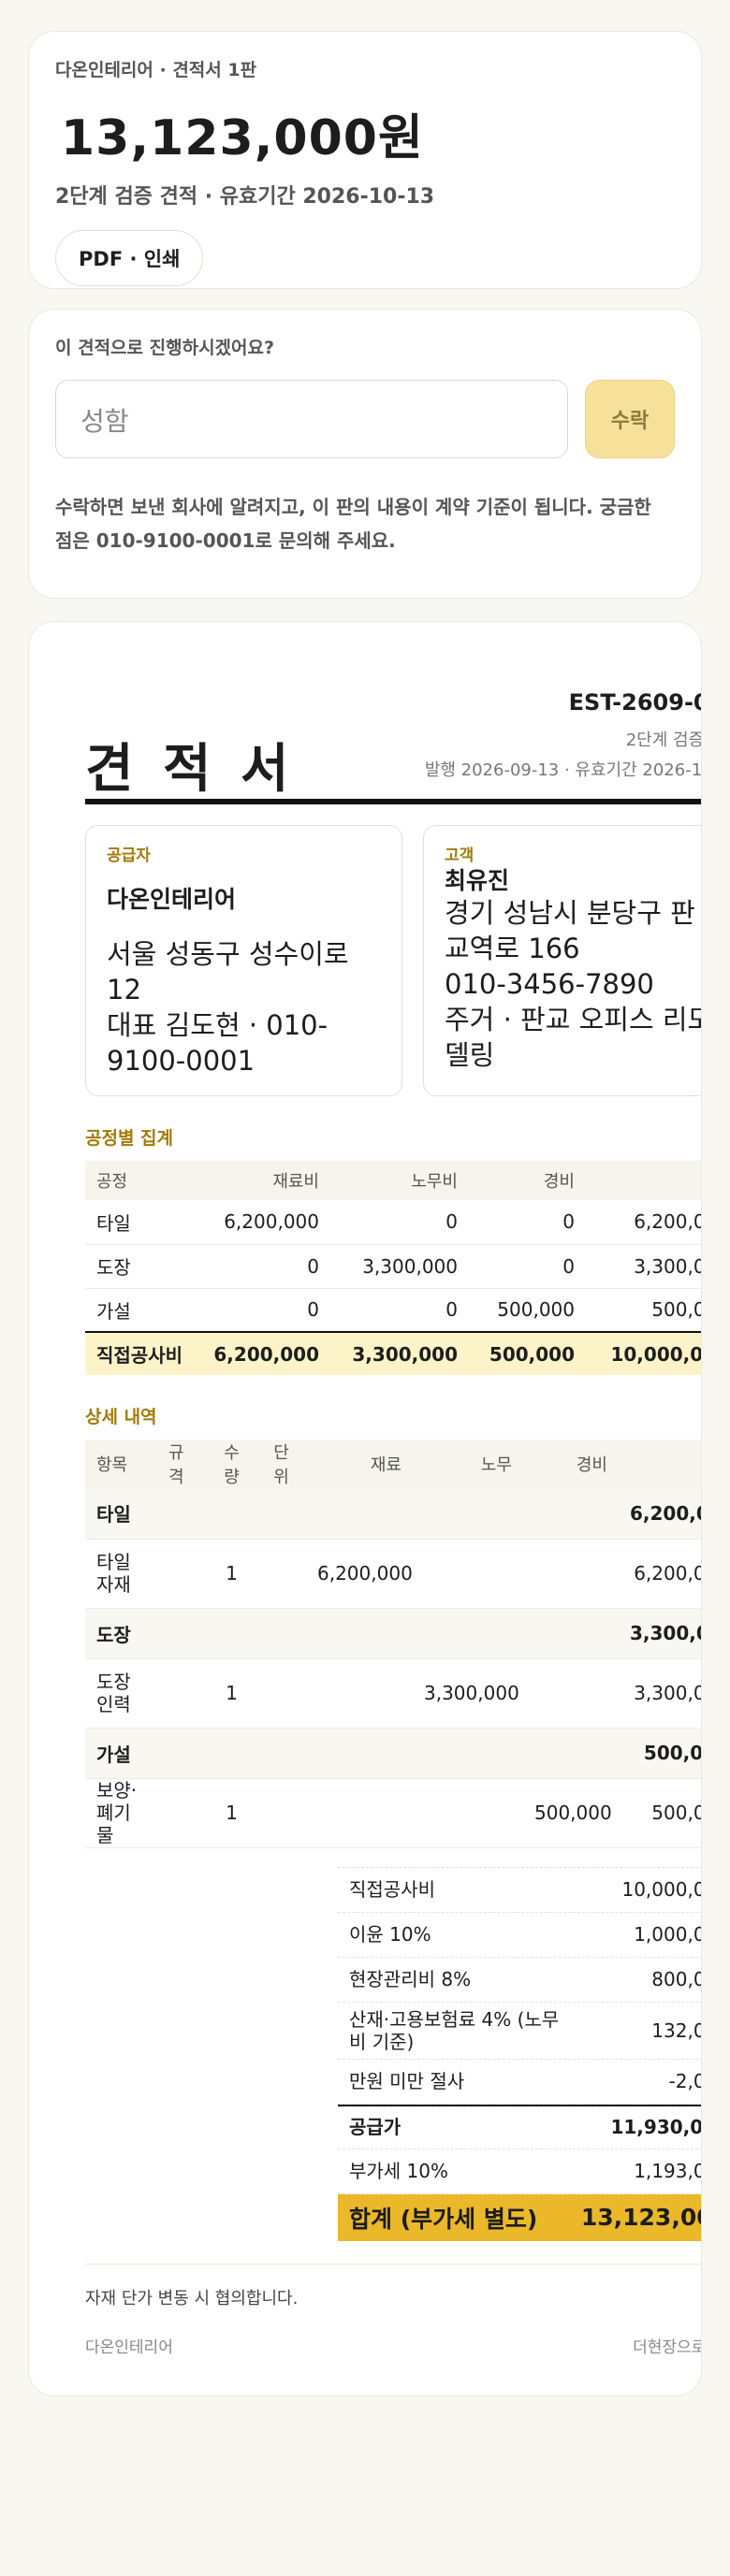 This screenshot has width=730, height=2576. Describe the element at coordinates (182, 1464) in the screenshot. I see `header-cell: 규격` at that location.